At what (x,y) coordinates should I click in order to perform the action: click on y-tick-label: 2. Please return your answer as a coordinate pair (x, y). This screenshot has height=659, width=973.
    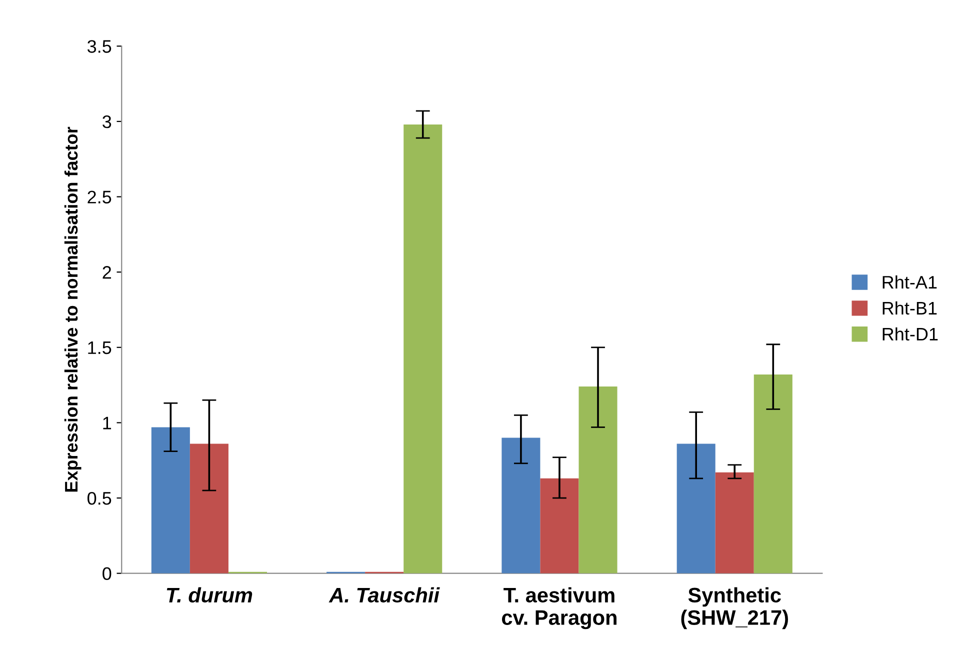
    Looking at the image, I should click on (106, 272).